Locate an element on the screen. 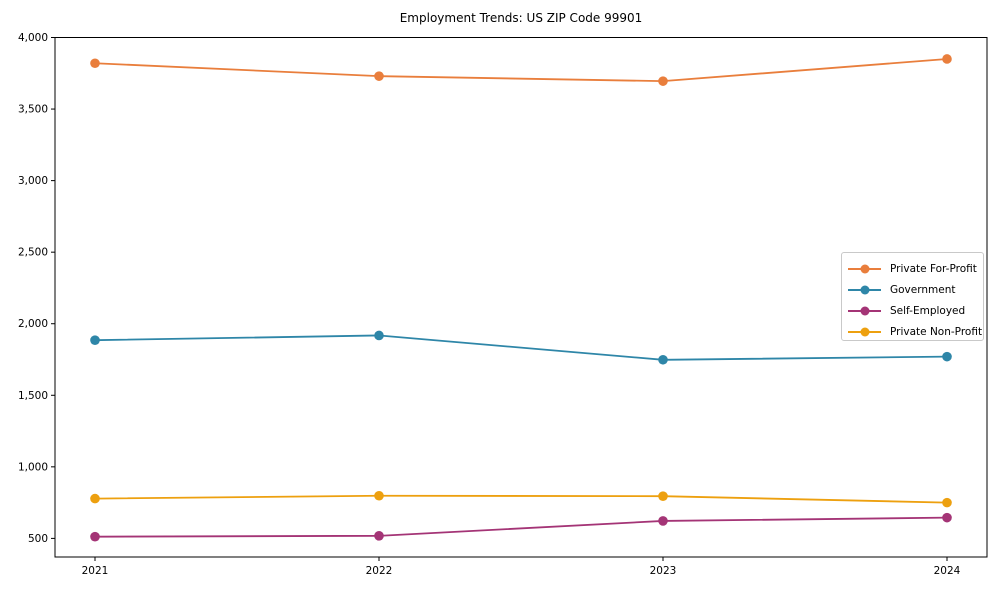  data-point-self-employed-2023 is located at coordinates (663, 521).